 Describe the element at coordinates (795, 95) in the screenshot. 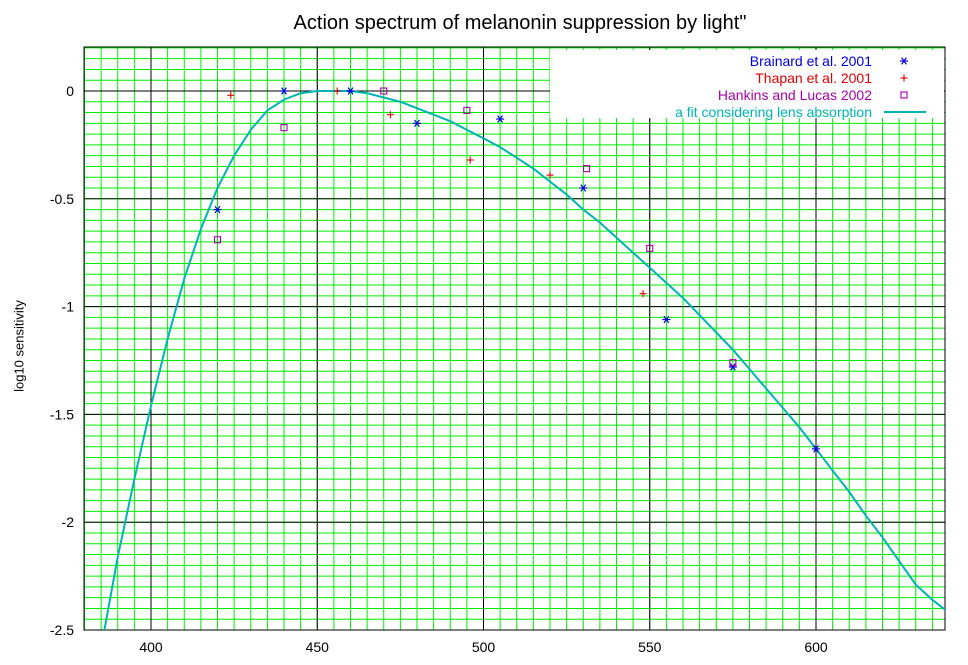

I see `legend-label-hankins: Hankins and Lucas 2002` at that location.